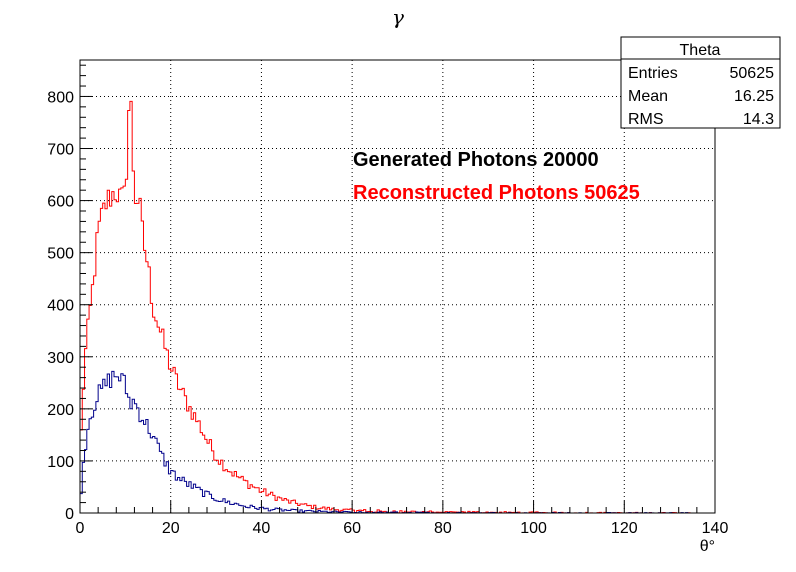 The height and width of the screenshot is (572, 796). What do you see at coordinates (60, 410) in the screenshot?
I see `y-tick-label: 200` at bounding box center [60, 410].